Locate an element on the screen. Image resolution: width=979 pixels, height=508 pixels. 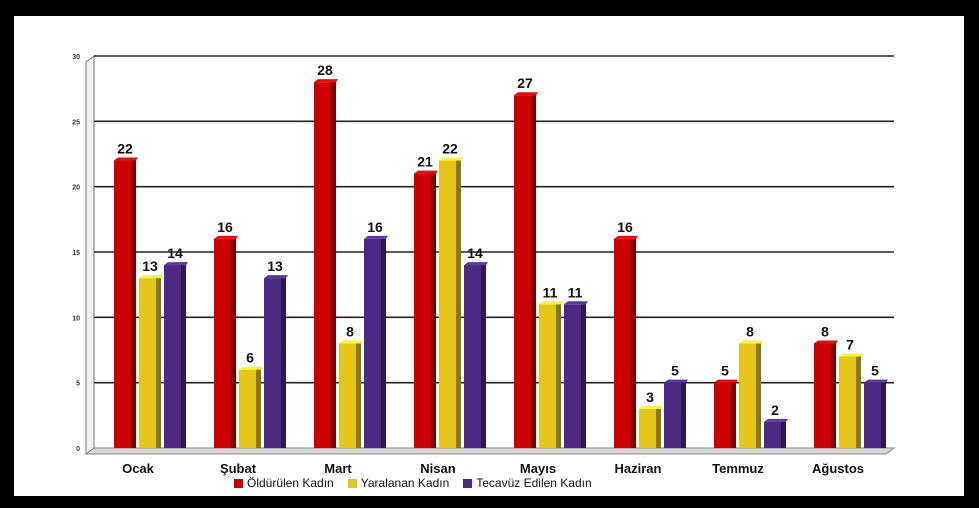
x-tick-label: Mart is located at coordinates (338, 468).